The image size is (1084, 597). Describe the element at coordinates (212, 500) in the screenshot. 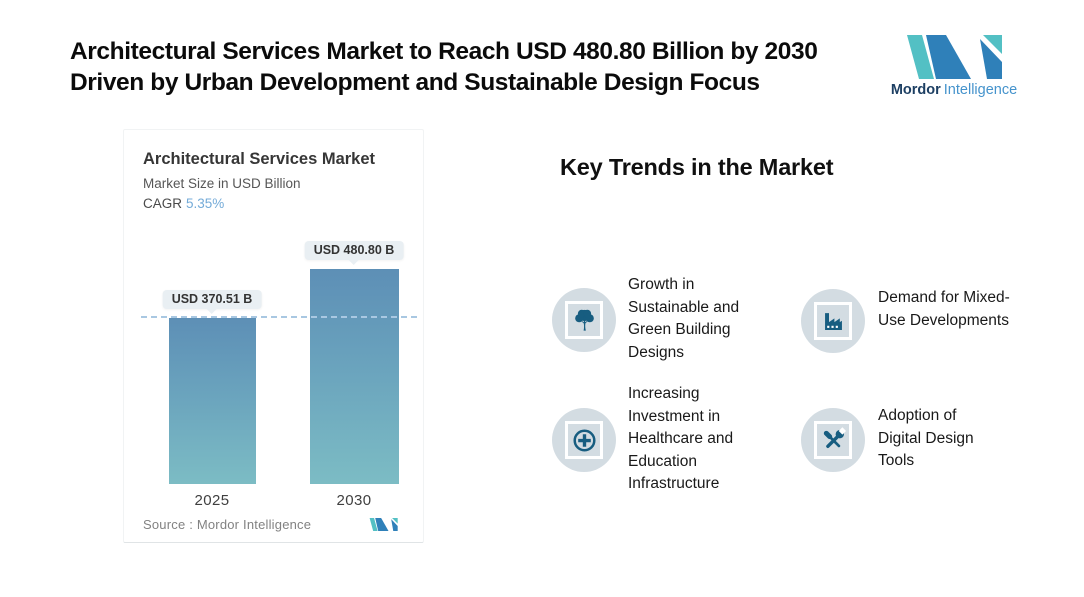

I see `x-axis-label-2025: 2025` at that location.